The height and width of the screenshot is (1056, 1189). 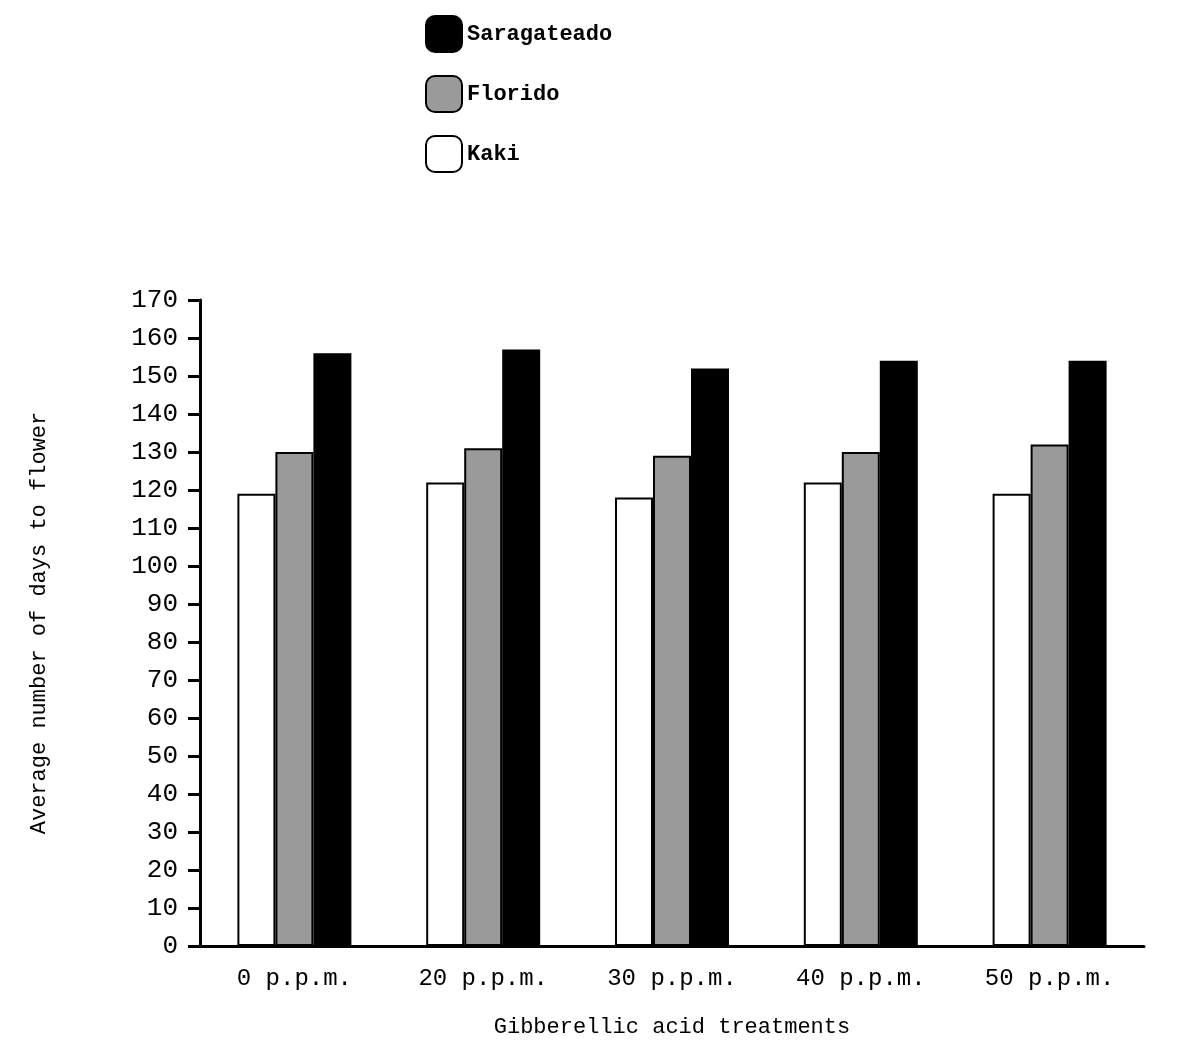 What do you see at coordinates (162, 832) in the screenshot?
I see `y-tick-label: 30` at bounding box center [162, 832].